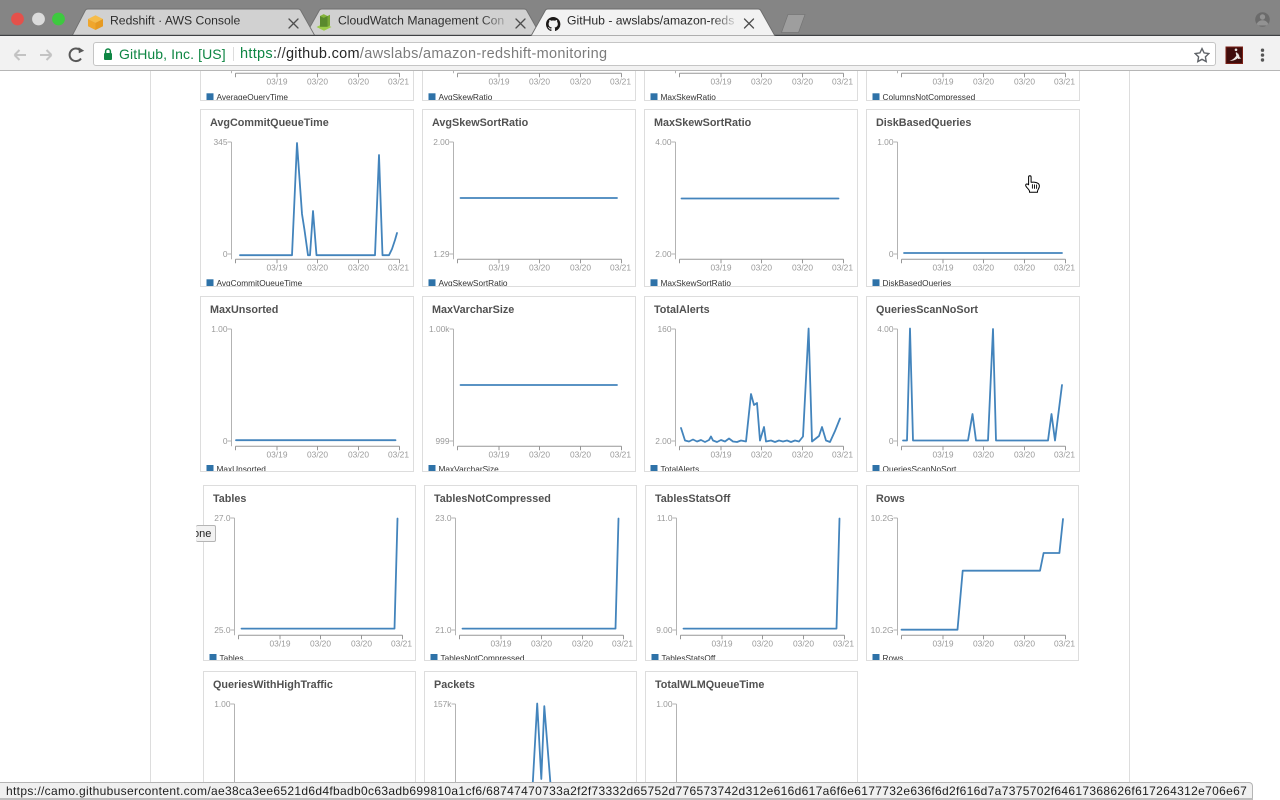 The image size is (1280, 800). I want to click on svg-text: AvgSkewSortRatio, so click(480, 123).